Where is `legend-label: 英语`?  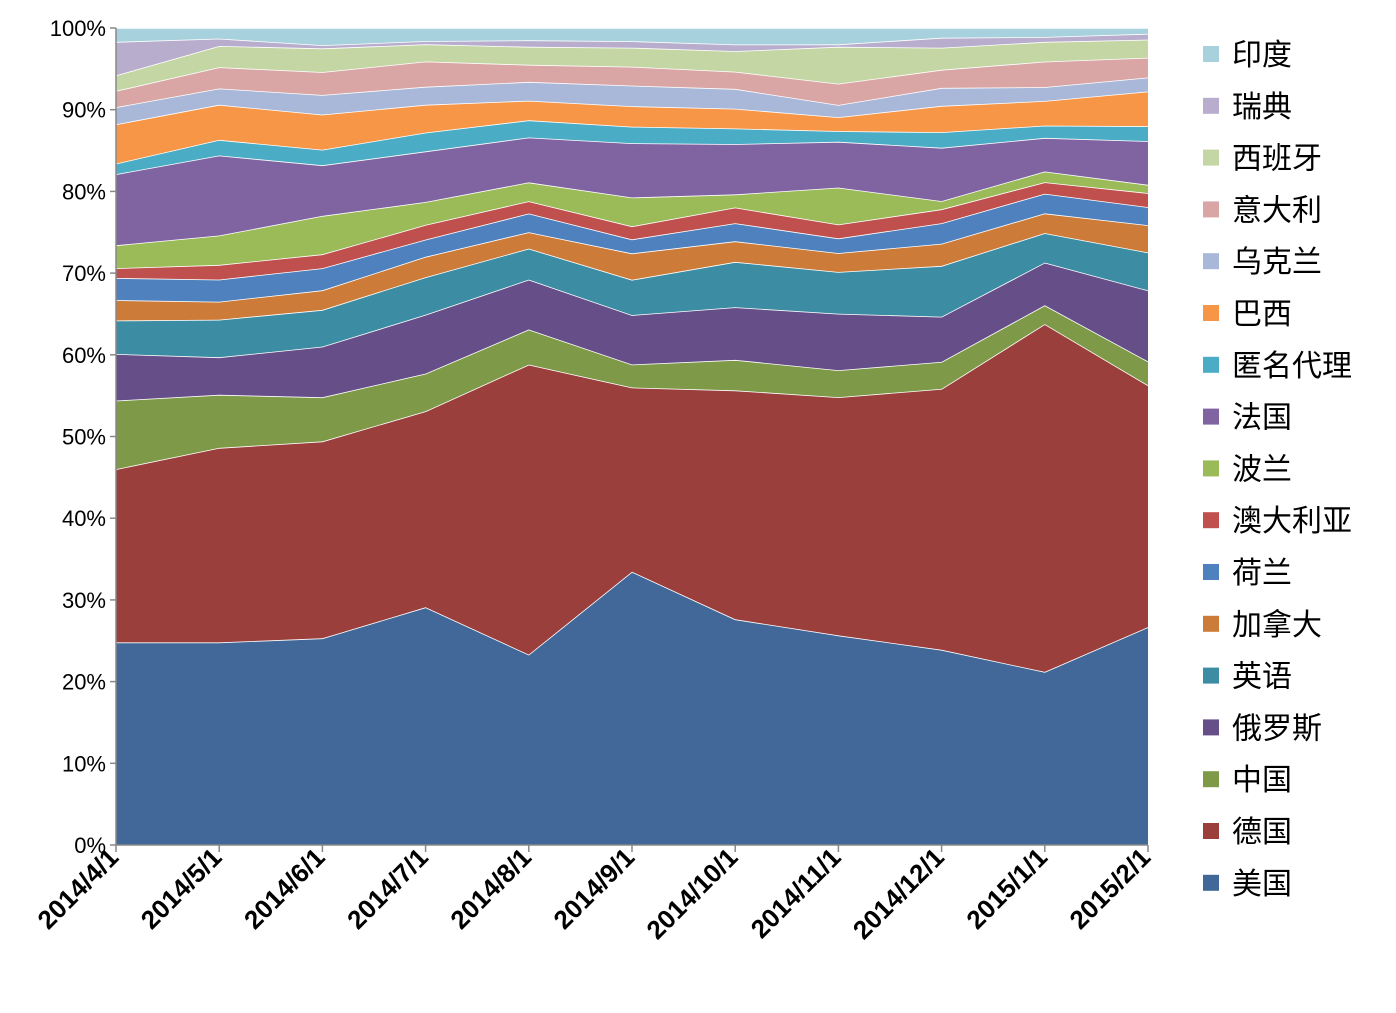 legend-label: 英语 is located at coordinates (1262, 677).